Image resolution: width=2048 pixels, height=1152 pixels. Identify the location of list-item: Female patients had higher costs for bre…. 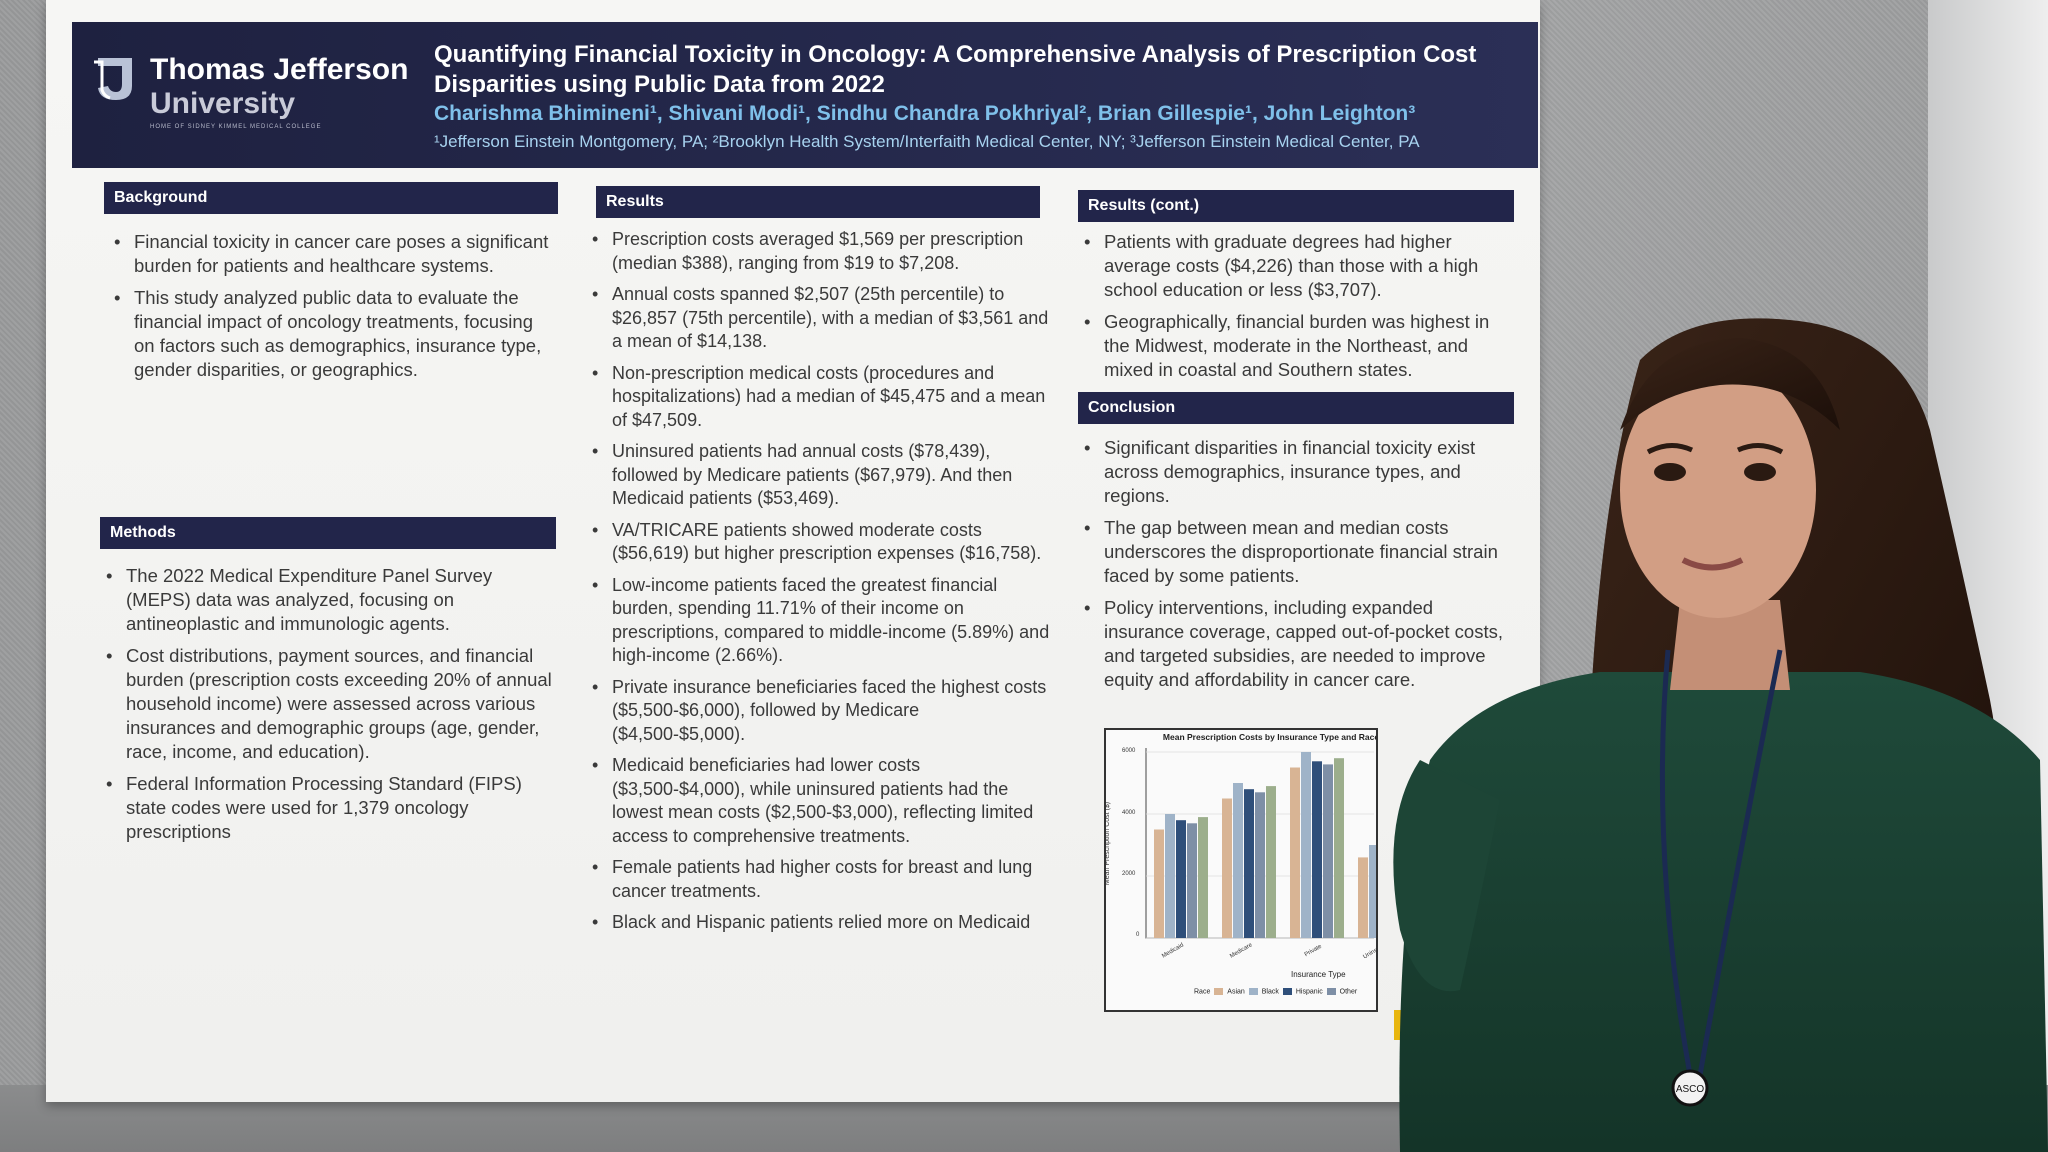
(821, 879).